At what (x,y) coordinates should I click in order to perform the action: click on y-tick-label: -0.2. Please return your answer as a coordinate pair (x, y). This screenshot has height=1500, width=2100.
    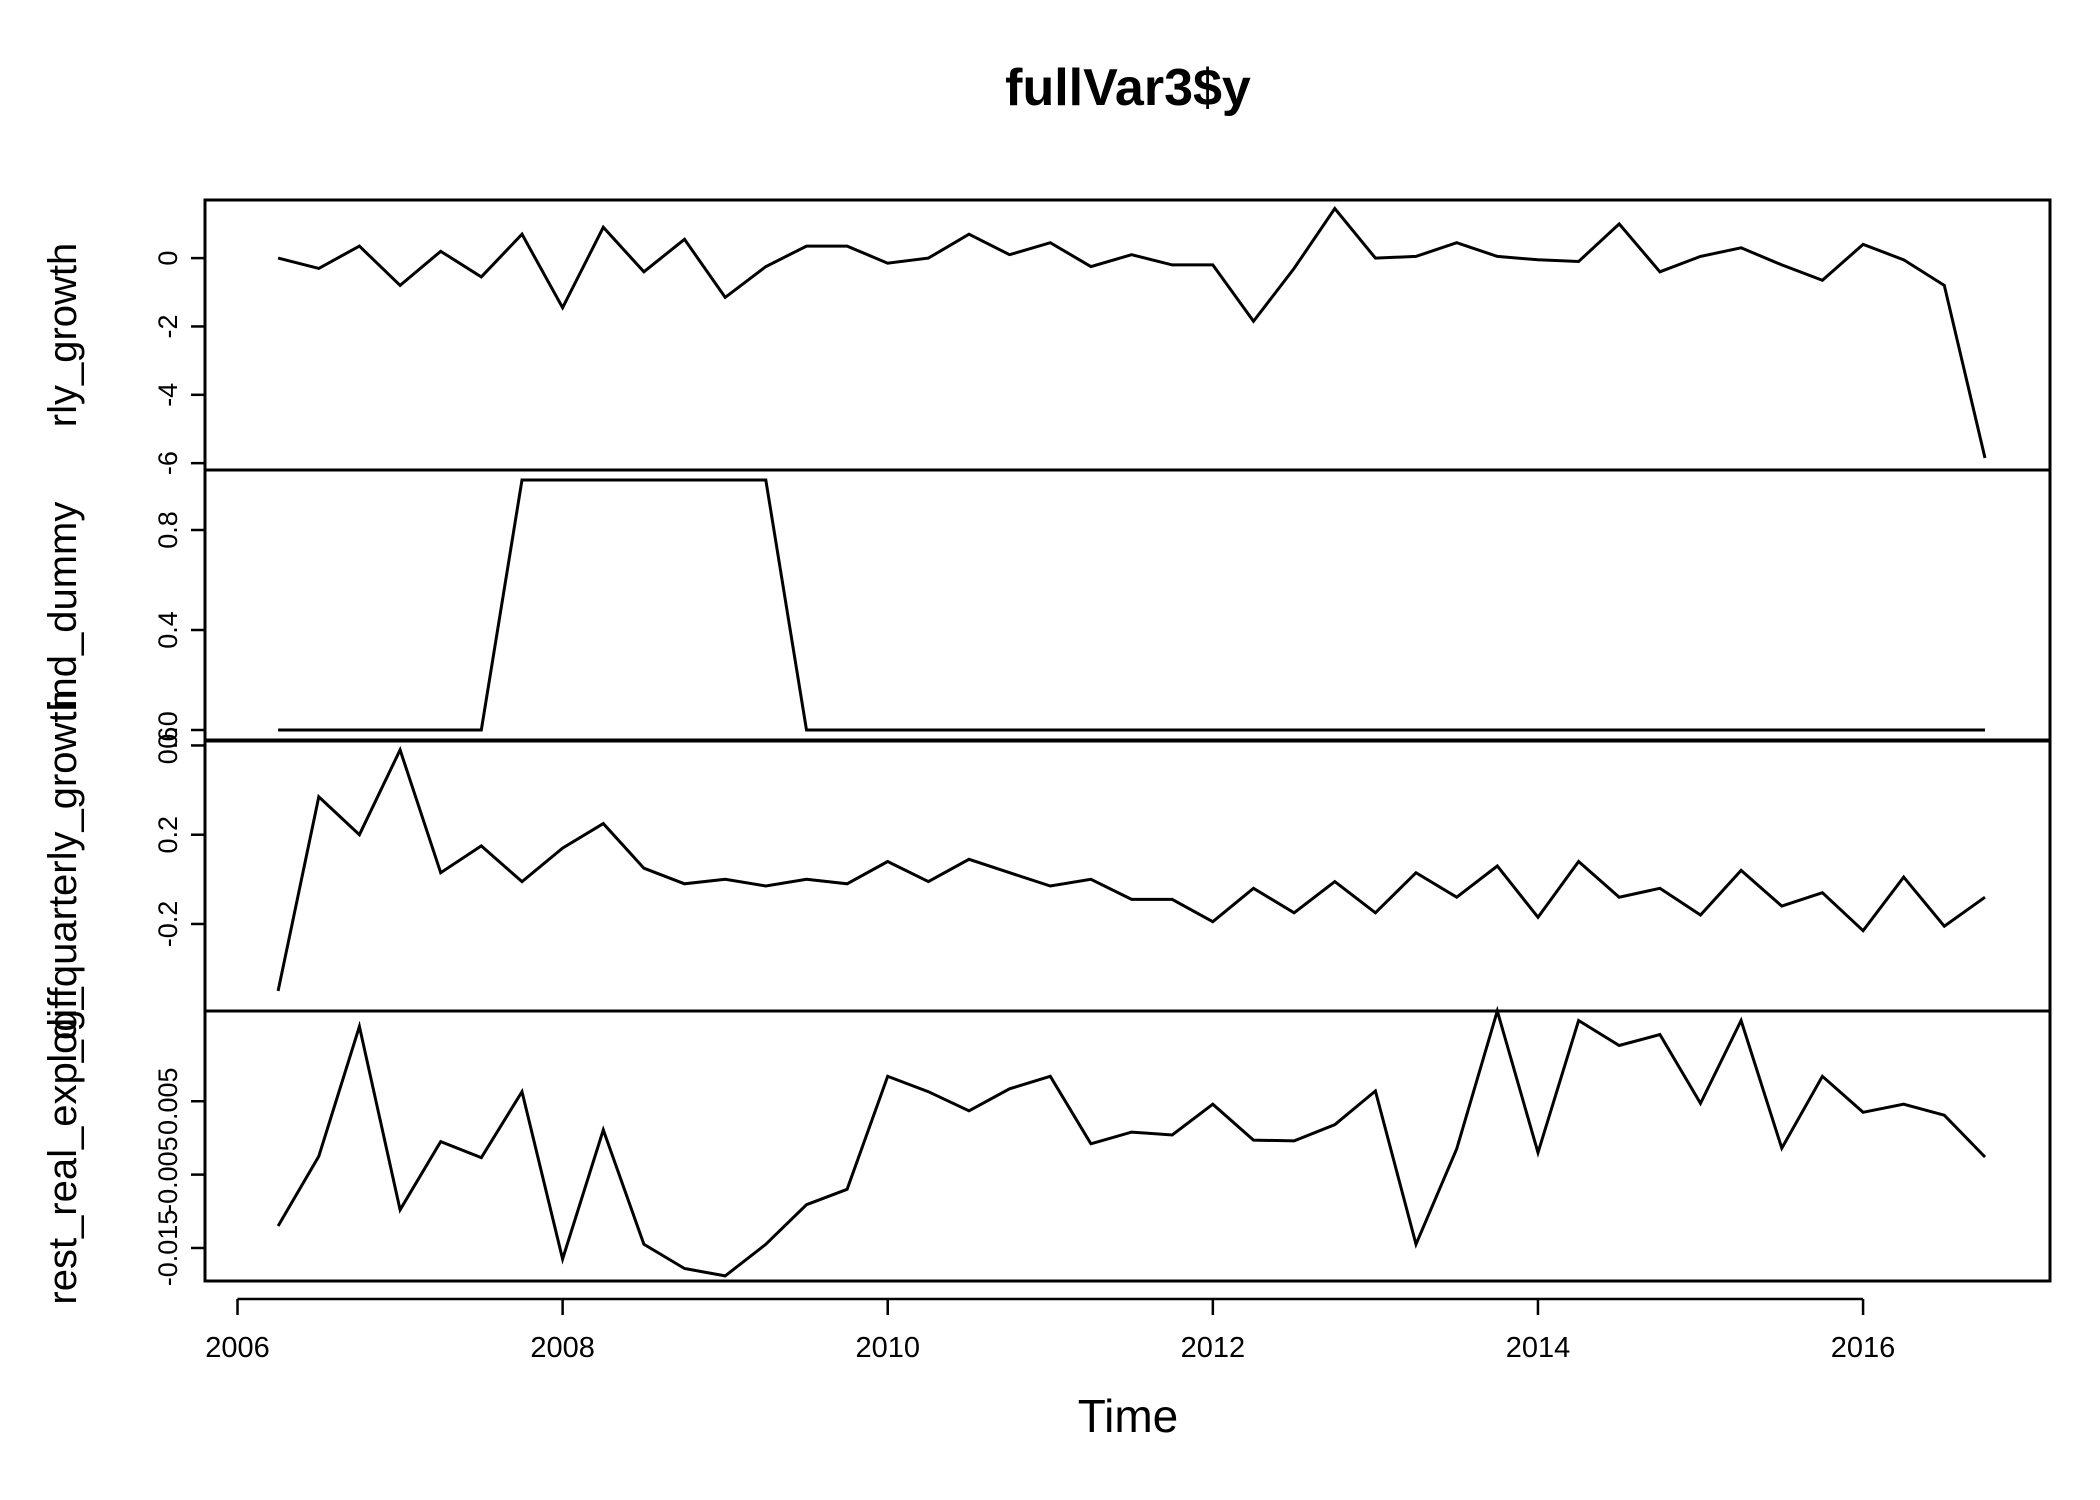
    Looking at the image, I should click on (168, 924).